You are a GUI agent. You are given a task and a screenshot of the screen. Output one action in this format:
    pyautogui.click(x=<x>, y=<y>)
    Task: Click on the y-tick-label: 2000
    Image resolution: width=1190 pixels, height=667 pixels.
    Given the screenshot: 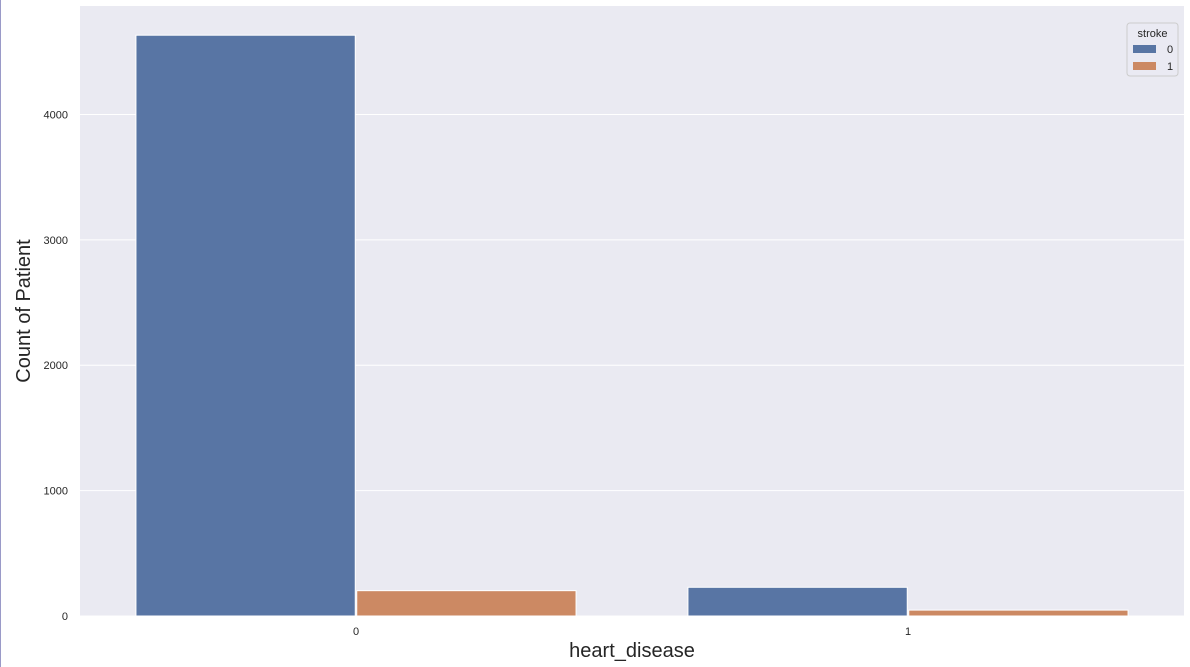 What is the action you would take?
    pyautogui.click(x=56, y=366)
    